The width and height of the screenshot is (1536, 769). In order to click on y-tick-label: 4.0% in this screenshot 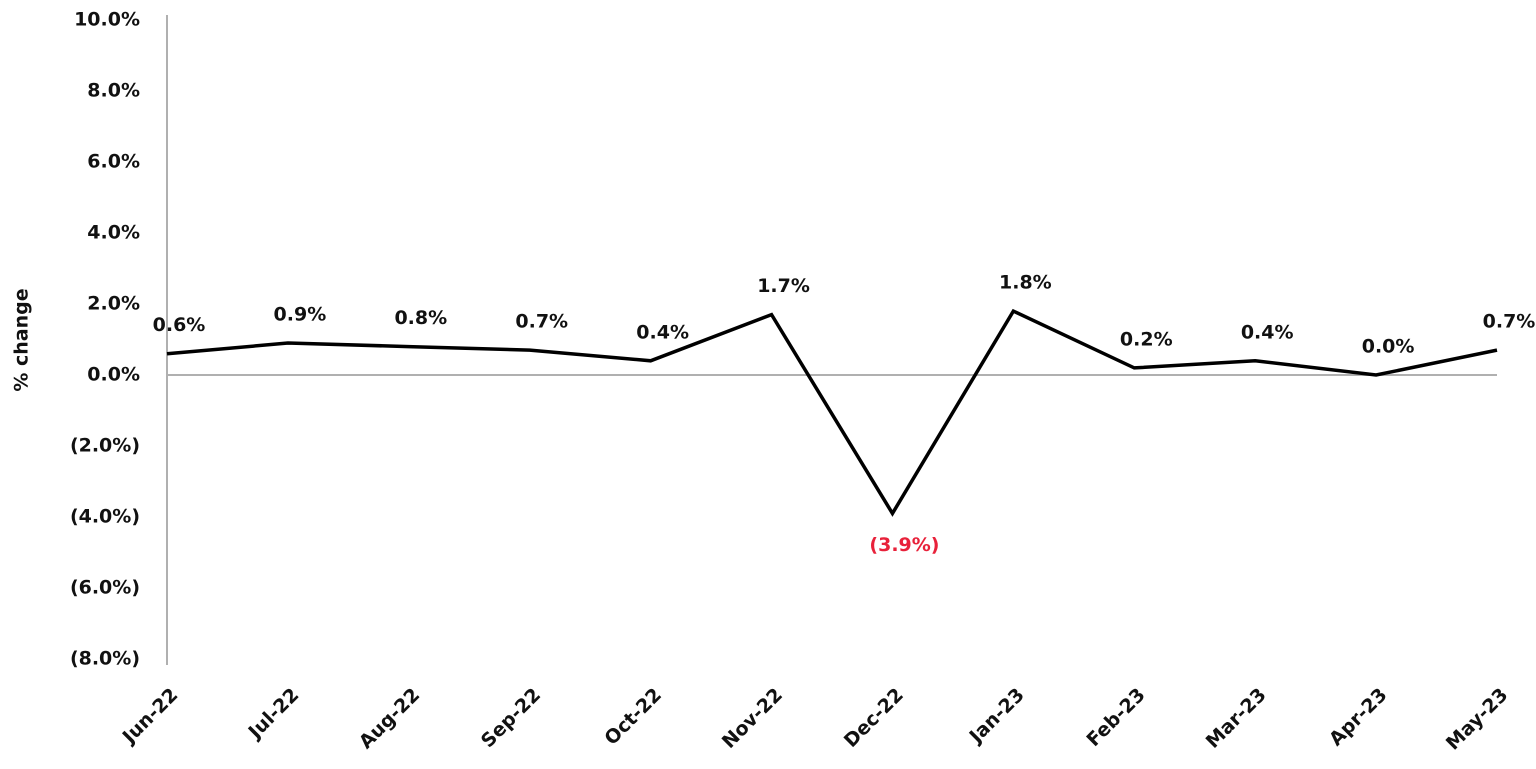, I will do `click(113, 233)`.